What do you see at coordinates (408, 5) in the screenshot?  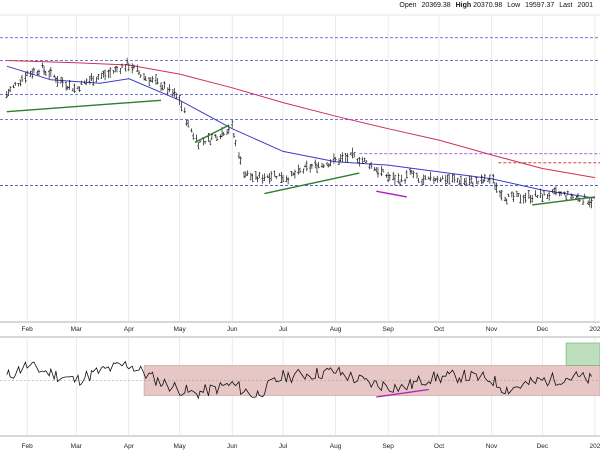 I see `open-label: Open` at bounding box center [408, 5].